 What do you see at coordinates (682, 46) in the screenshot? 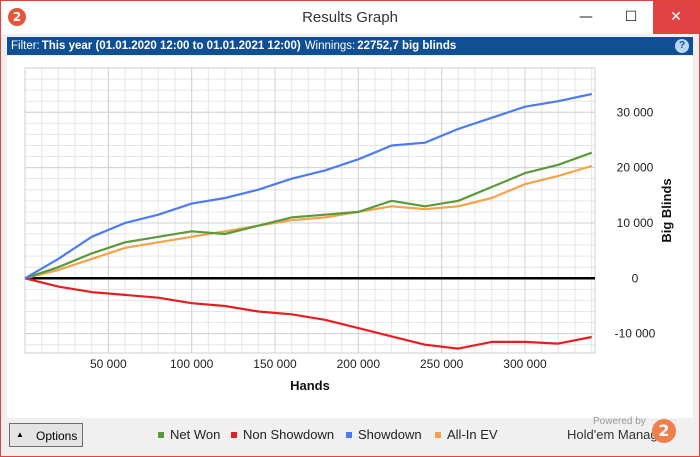
I see `help-icon: ?` at bounding box center [682, 46].